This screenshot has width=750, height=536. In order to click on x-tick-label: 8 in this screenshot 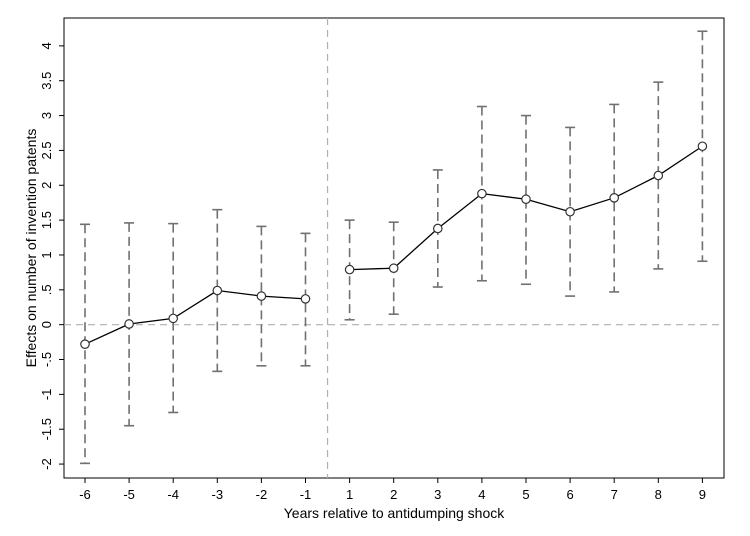, I will do `click(658, 494)`.